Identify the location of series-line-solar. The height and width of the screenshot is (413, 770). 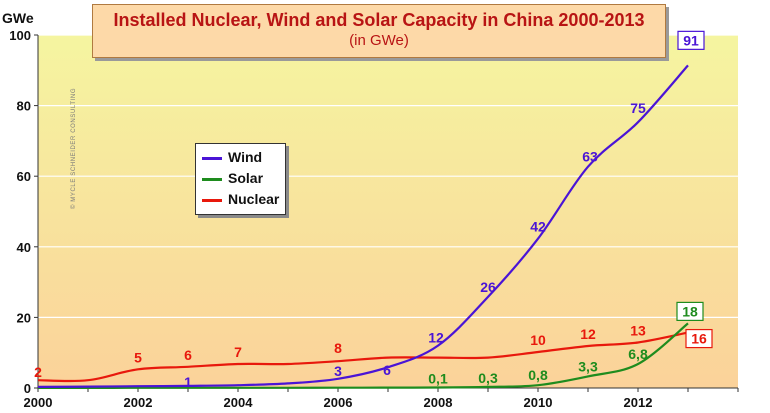
(363, 355).